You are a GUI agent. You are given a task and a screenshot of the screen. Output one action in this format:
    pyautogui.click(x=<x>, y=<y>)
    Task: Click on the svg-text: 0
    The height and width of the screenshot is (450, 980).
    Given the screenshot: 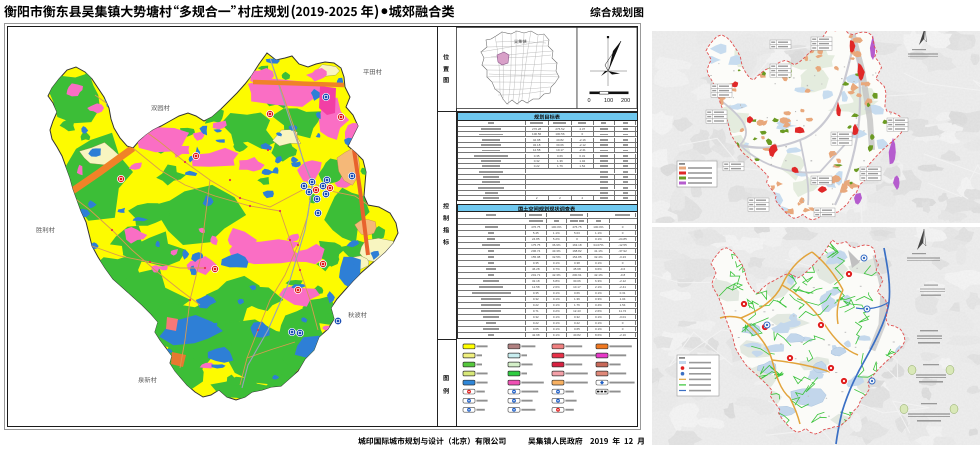 What is the action you would take?
    pyautogui.click(x=588, y=101)
    